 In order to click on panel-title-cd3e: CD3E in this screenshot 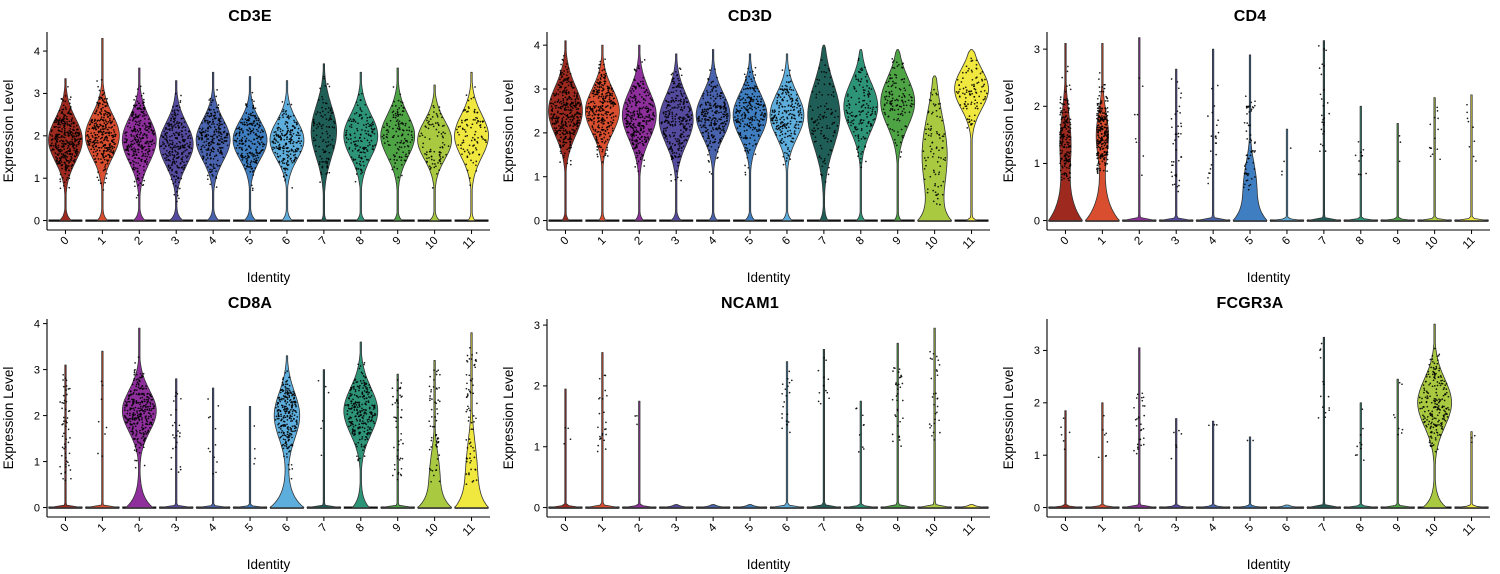, I will do `click(250, 16)`.